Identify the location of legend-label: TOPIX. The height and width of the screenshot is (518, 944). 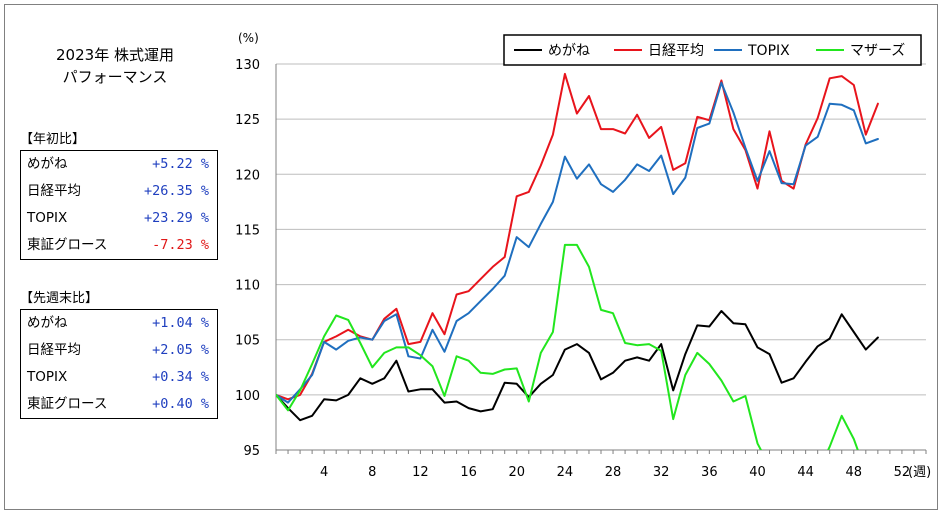
(768, 51).